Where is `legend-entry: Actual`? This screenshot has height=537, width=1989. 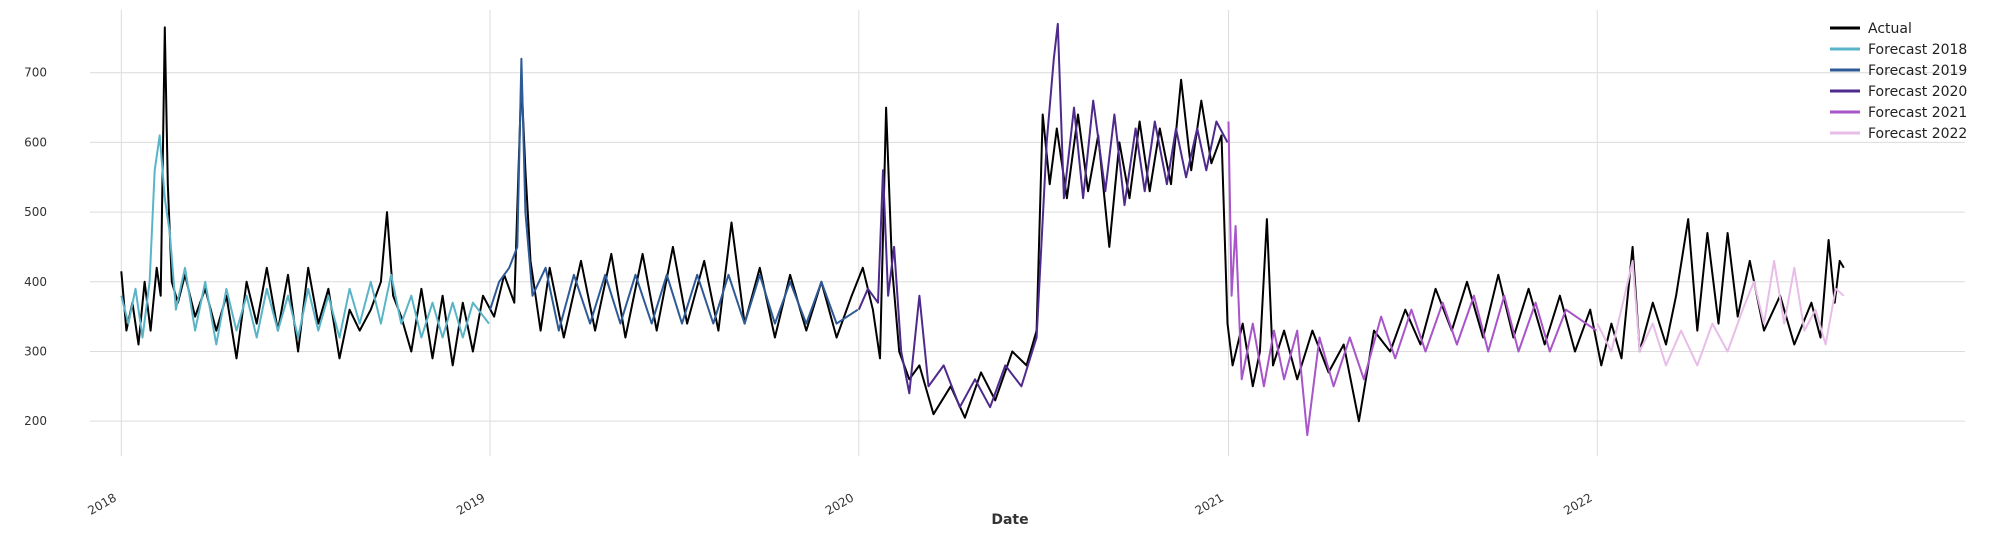
legend-entry: Actual is located at coordinates (1890, 29).